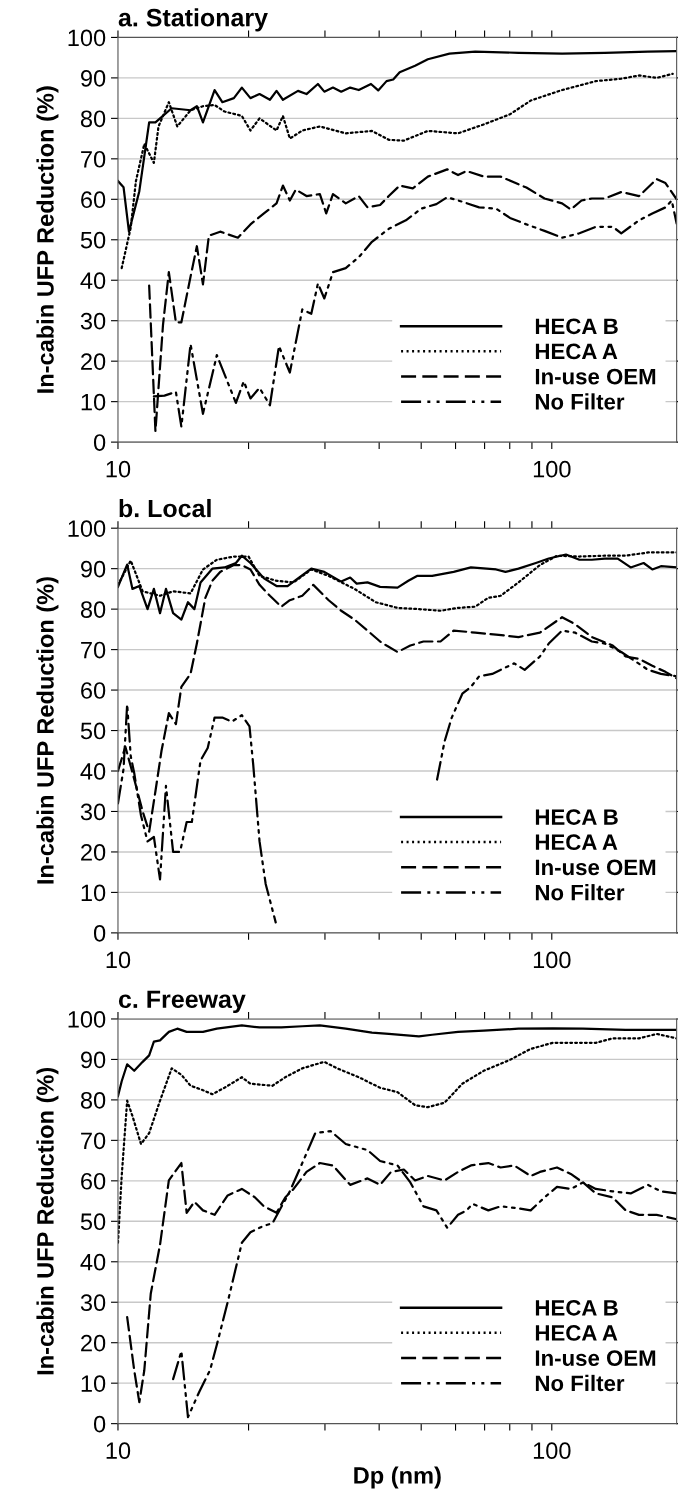  I want to click on chart-title: b. Local, so click(165, 508).